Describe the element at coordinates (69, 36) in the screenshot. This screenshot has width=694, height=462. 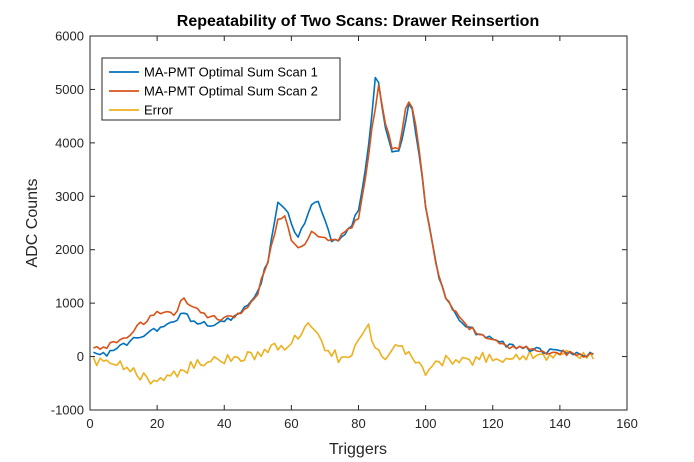
I see `y-tick-label: 6000` at that location.